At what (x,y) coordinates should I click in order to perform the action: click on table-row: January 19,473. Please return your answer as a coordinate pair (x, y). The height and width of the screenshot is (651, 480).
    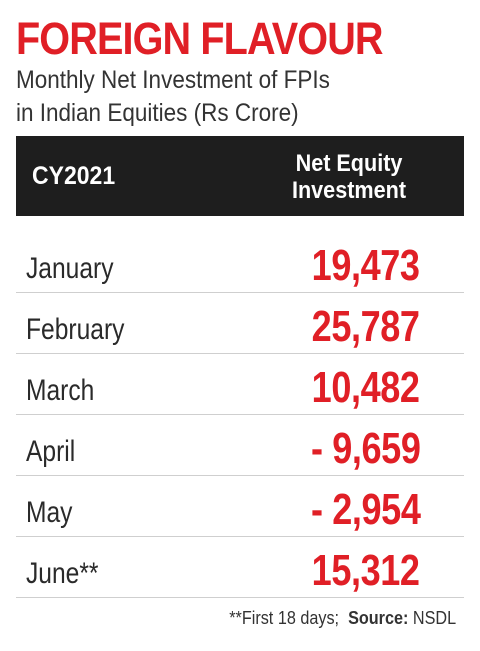
    Looking at the image, I should click on (240, 262).